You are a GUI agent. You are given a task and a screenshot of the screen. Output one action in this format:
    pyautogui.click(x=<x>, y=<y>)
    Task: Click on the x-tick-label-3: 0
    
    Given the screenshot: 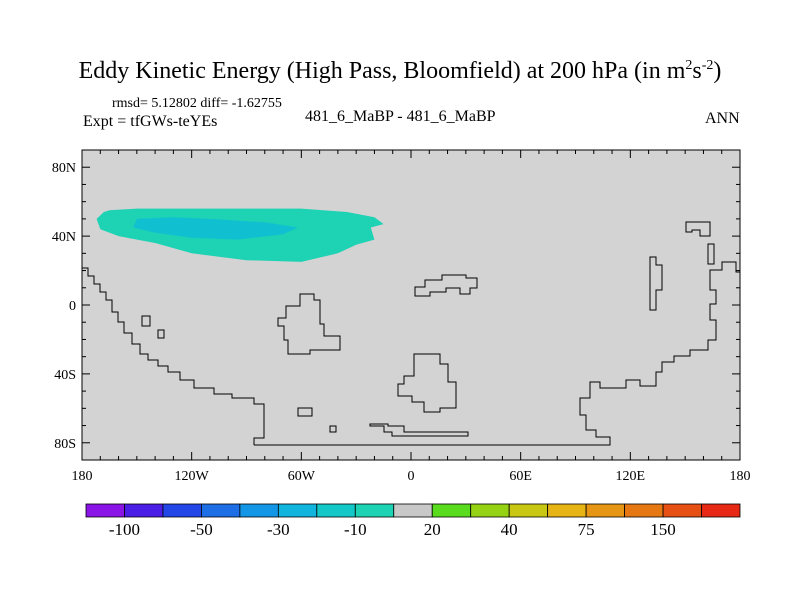 What is the action you would take?
    pyautogui.click(x=411, y=476)
    